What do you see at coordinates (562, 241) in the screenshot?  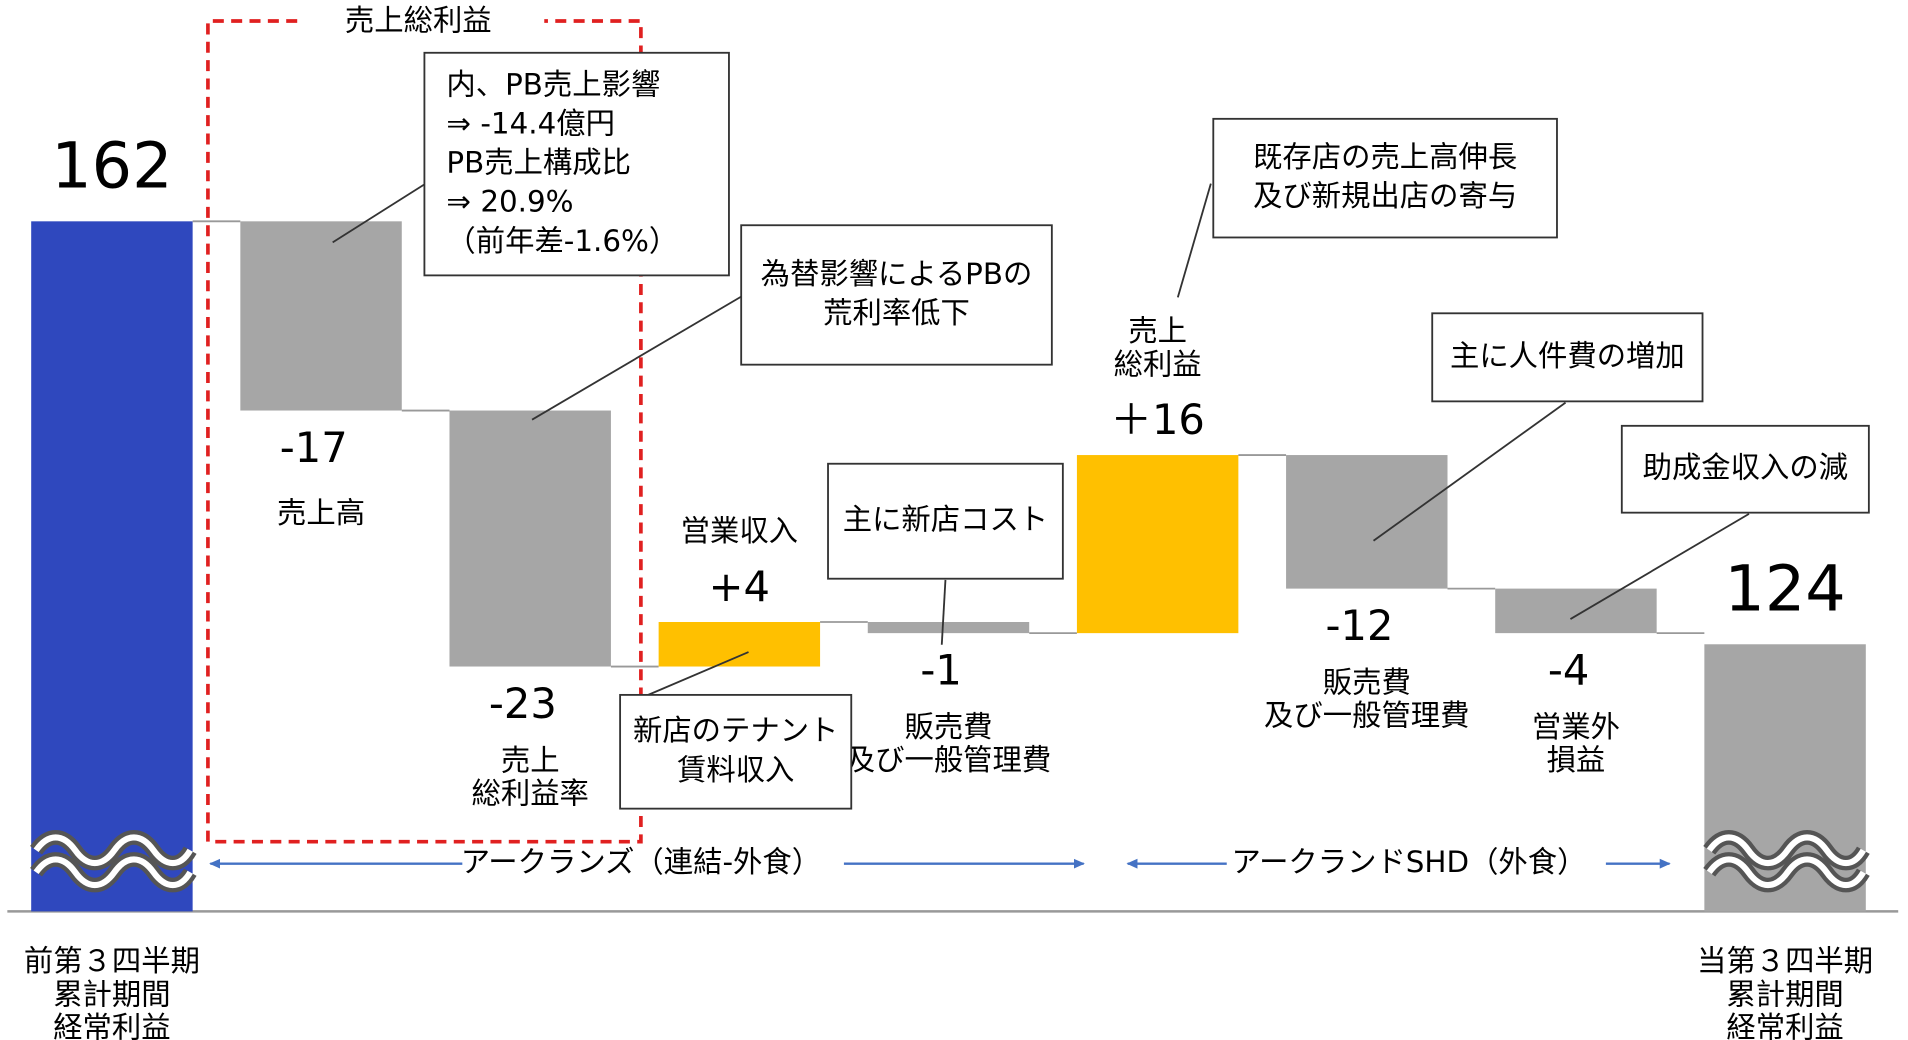 I see `callout-text: （前年差-1.6%）` at bounding box center [562, 241].